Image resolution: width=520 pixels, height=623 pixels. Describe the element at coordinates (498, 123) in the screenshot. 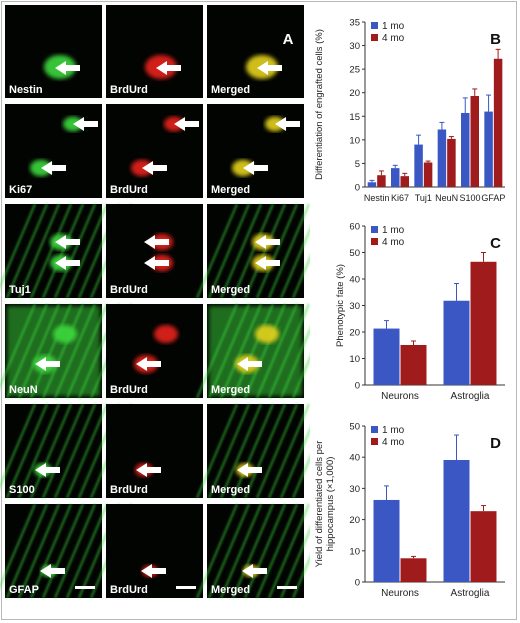

I see `bar-4mo-gfap` at that location.